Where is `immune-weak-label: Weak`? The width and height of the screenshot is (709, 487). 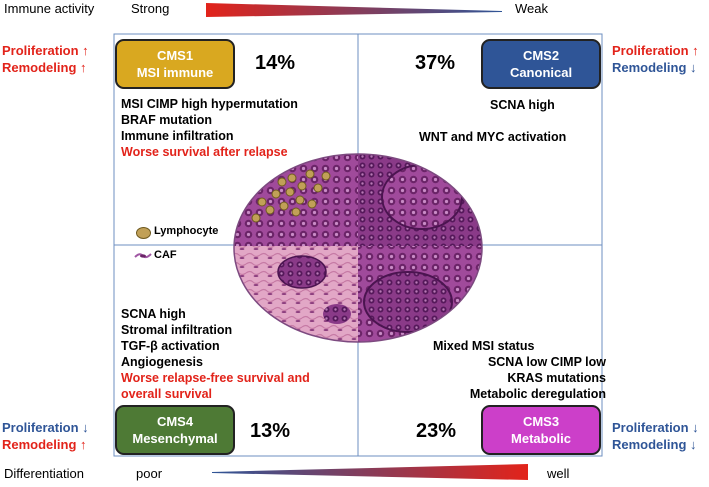
immune-weak-label: Weak is located at coordinates (531, 8).